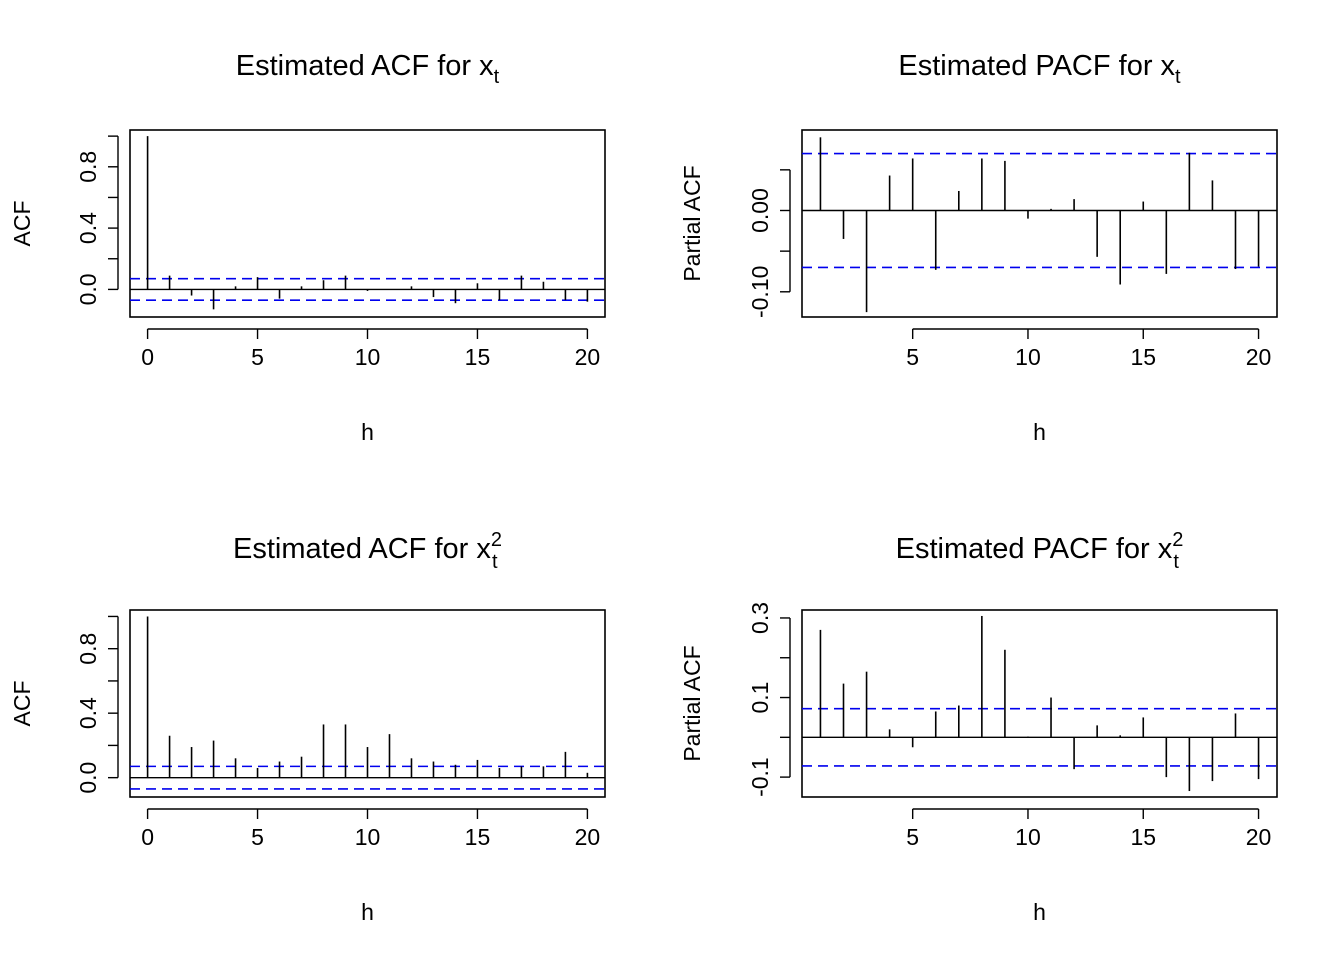 Image resolution: width=1344 pixels, height=960 pixels. I want to click on y-axis: -0.1 0.1 0.3, so click(769, 699).